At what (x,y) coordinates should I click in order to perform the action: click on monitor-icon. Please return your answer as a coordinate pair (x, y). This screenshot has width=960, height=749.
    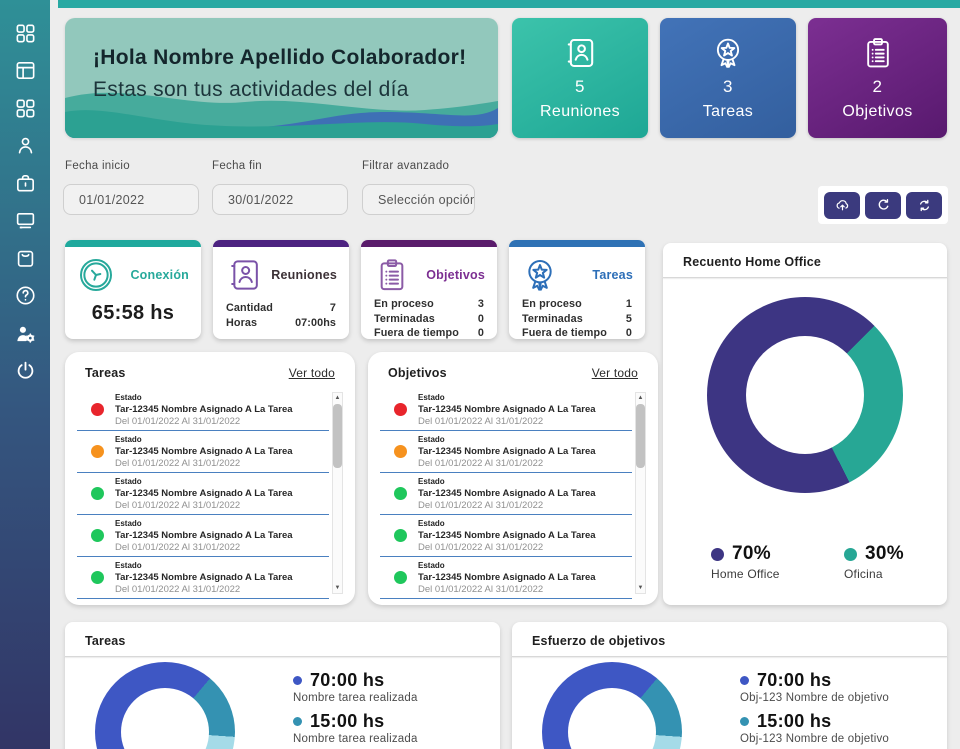
    Looking at the image, I should click on (25, 221).